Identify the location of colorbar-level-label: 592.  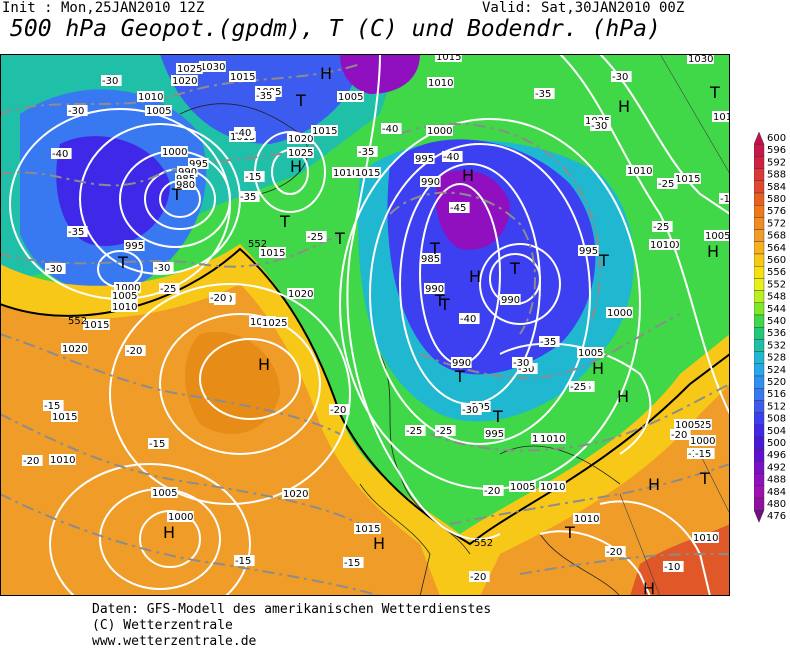
(776, 162).